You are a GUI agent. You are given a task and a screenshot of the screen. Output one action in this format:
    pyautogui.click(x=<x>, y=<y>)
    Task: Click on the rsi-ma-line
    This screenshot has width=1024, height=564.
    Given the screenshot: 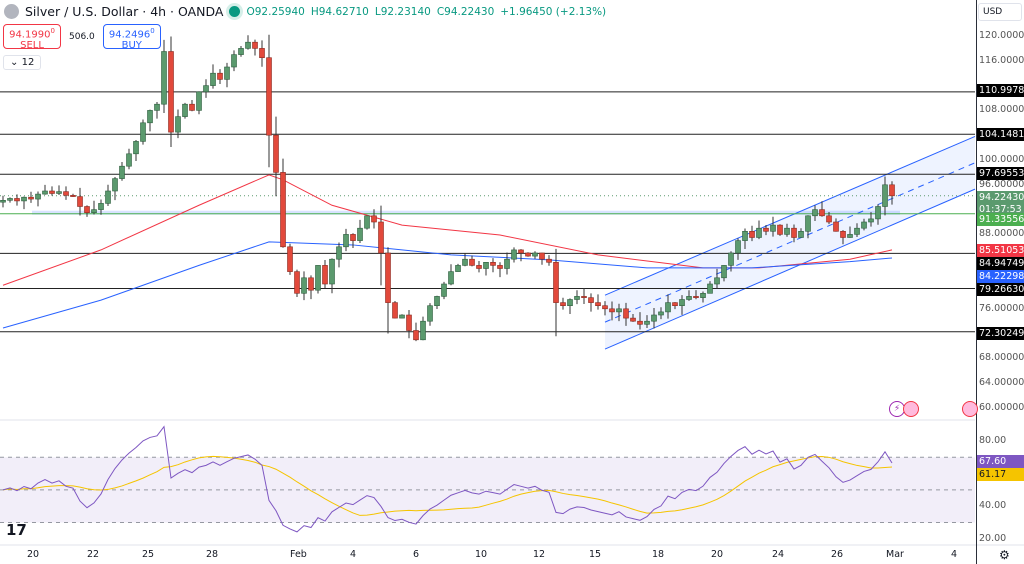 What is the action you would take?
    pyautogui.click(x=447, y=485)
    